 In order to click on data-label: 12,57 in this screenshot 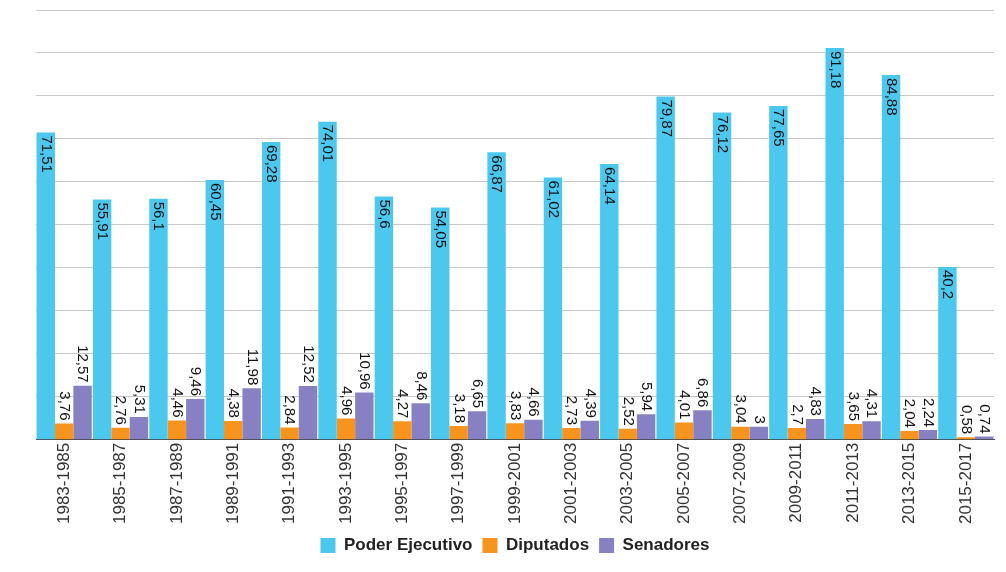, I will do `click(84, 364)`.